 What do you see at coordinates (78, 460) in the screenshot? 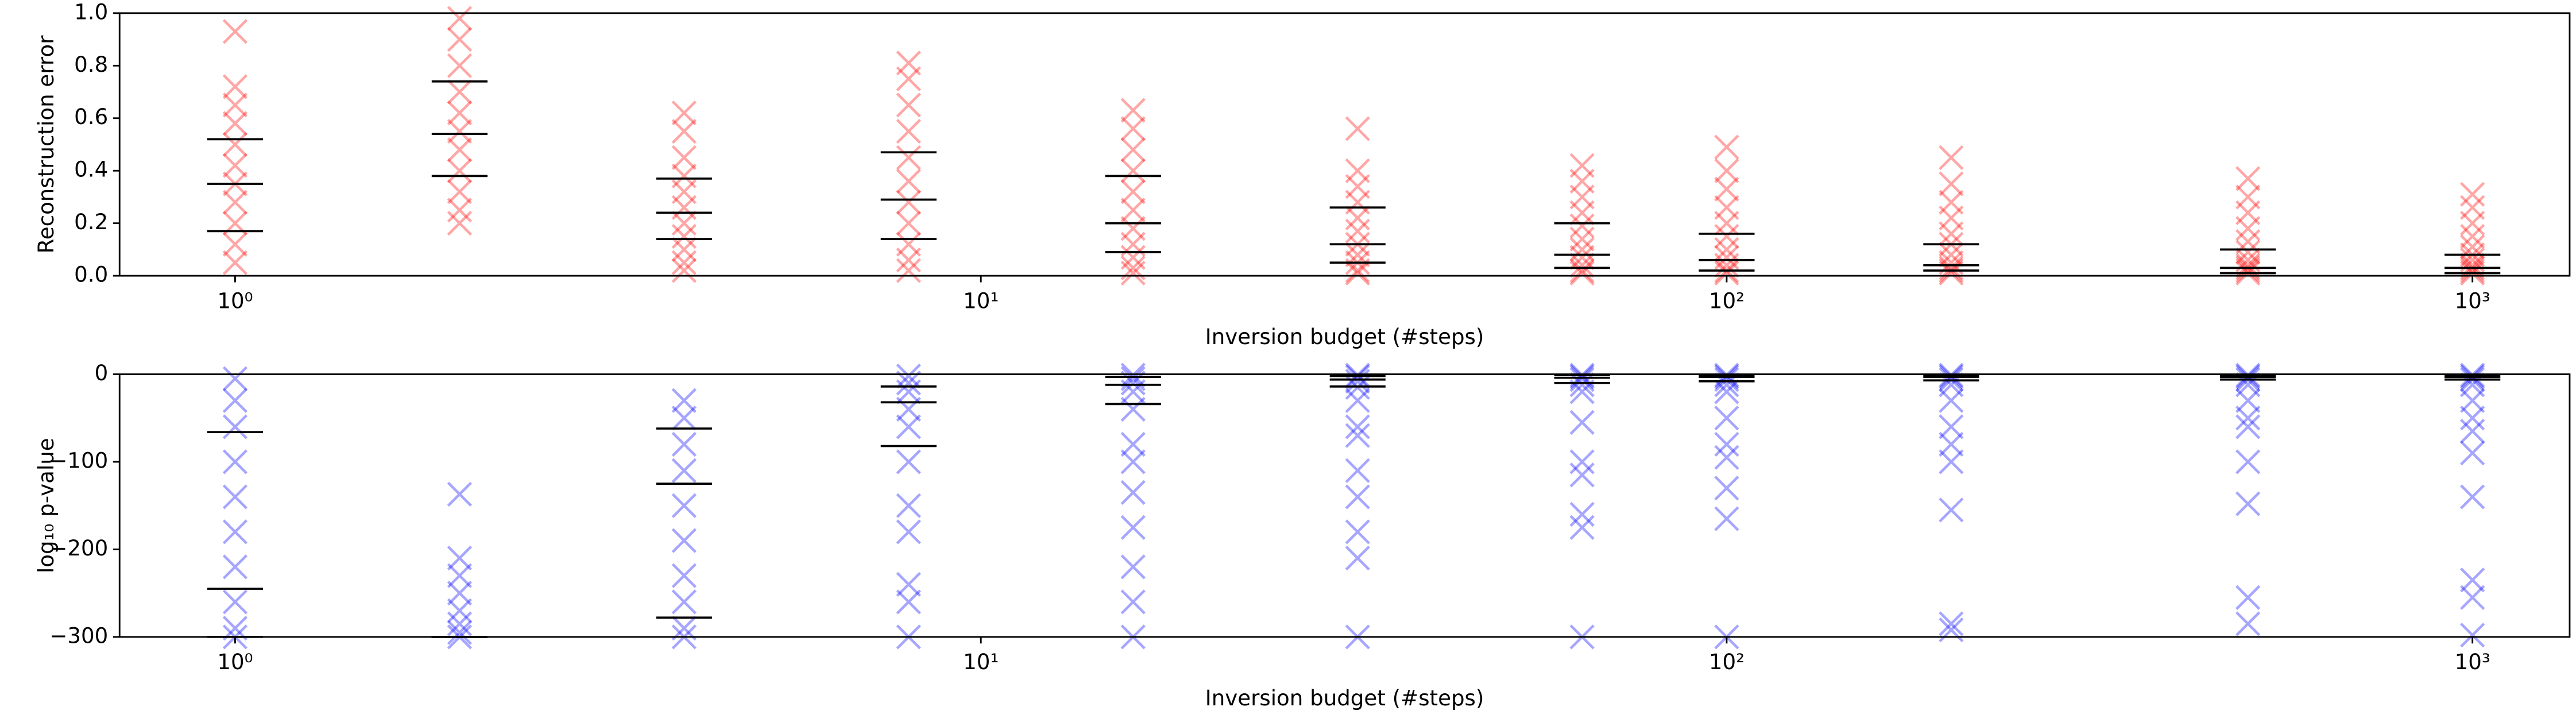
I see `y-tick-label: −100` at bounding box center [78, 460].